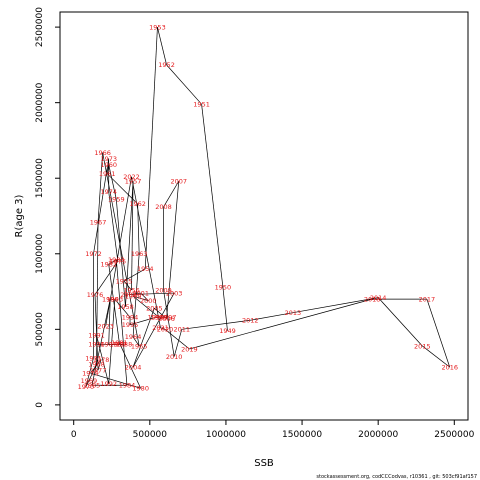 The image size is (480, 480). What do you see at coordinates (139, 254) in the screenshot?
I see `point-label-1963: 1963` at bounding box center [139, 254].